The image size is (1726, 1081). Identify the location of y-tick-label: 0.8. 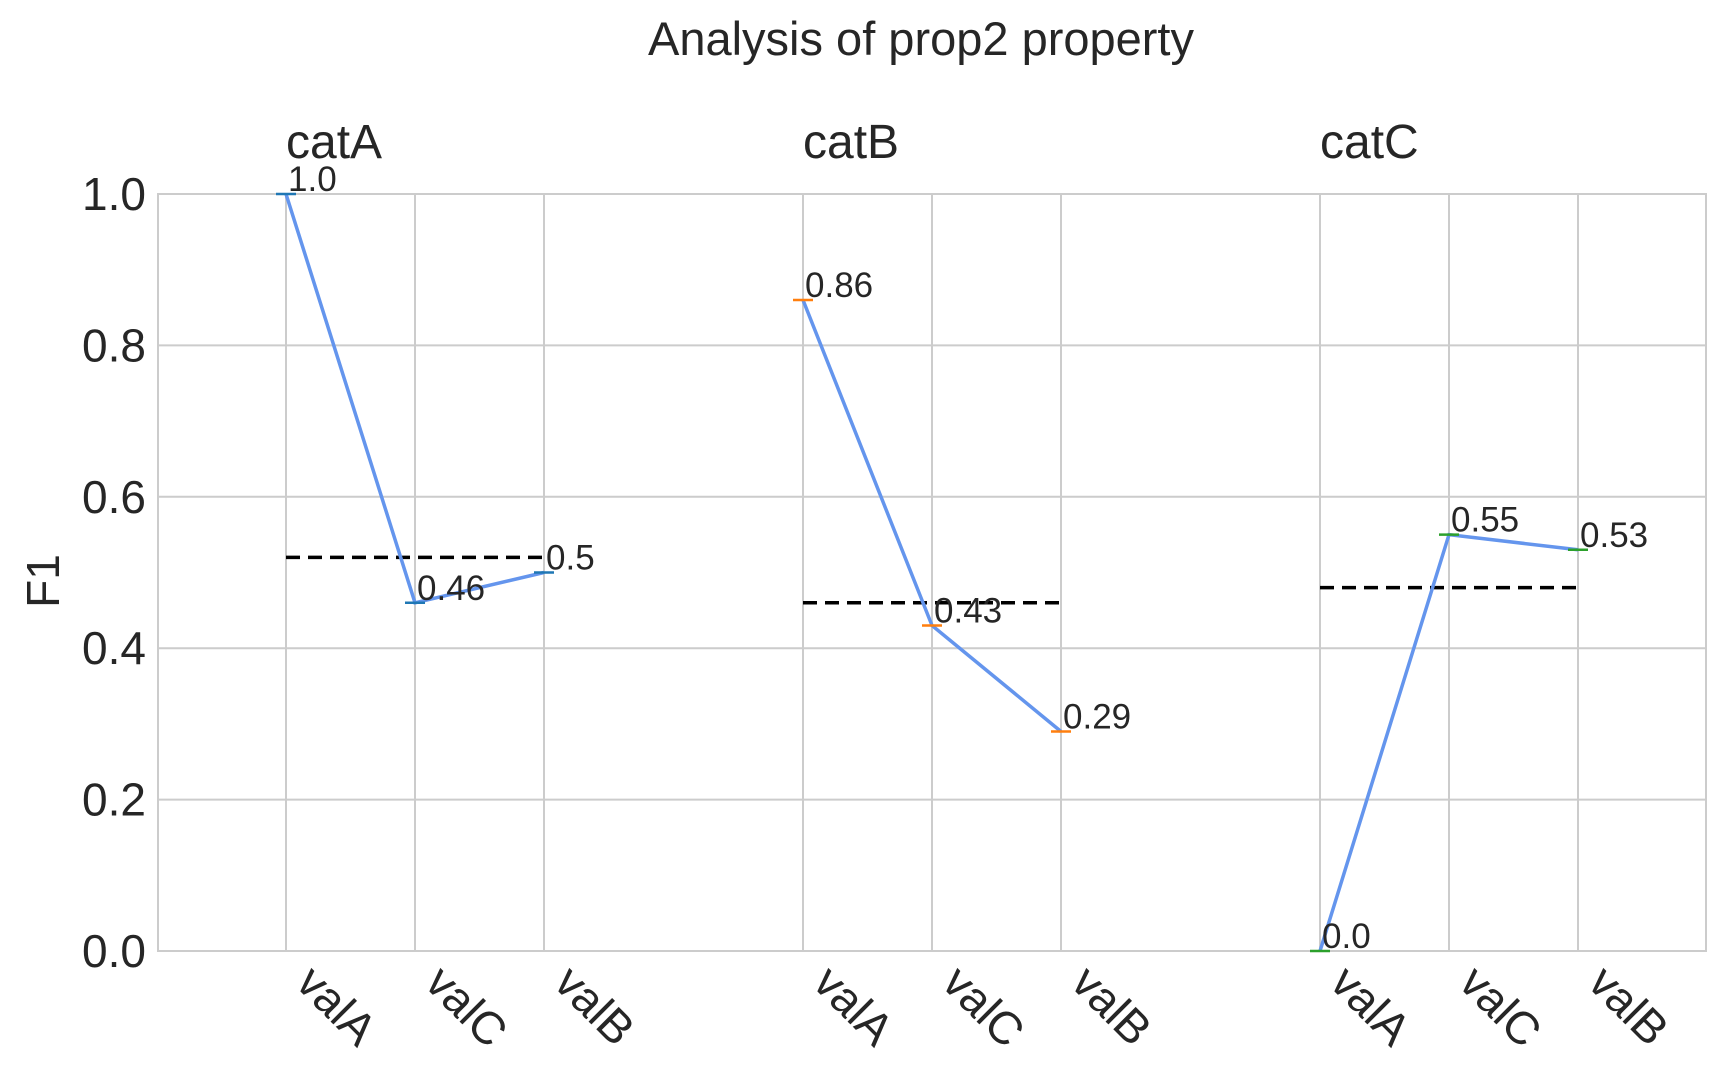
(114, 345).